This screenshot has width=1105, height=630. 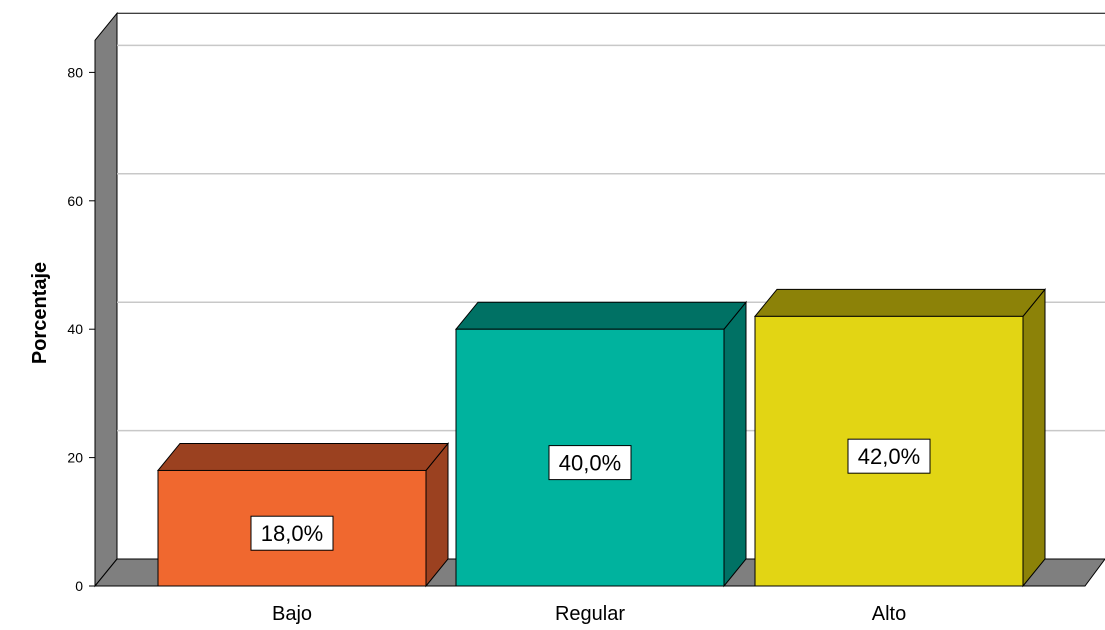 I want to click on data-labels: 18,0% 40,0% 42,0%, so click(x=590, y=494).